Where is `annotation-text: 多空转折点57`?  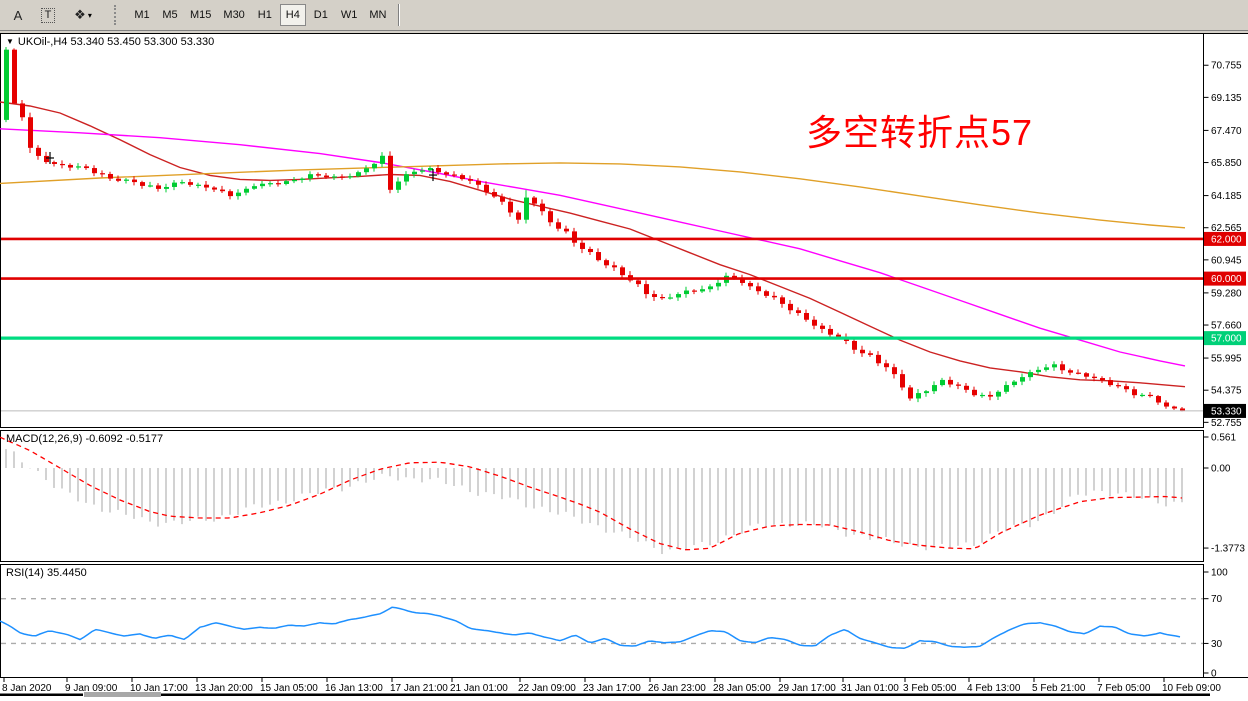 annotation-text: 多空转折点57 is located at coordinates (920, 132).